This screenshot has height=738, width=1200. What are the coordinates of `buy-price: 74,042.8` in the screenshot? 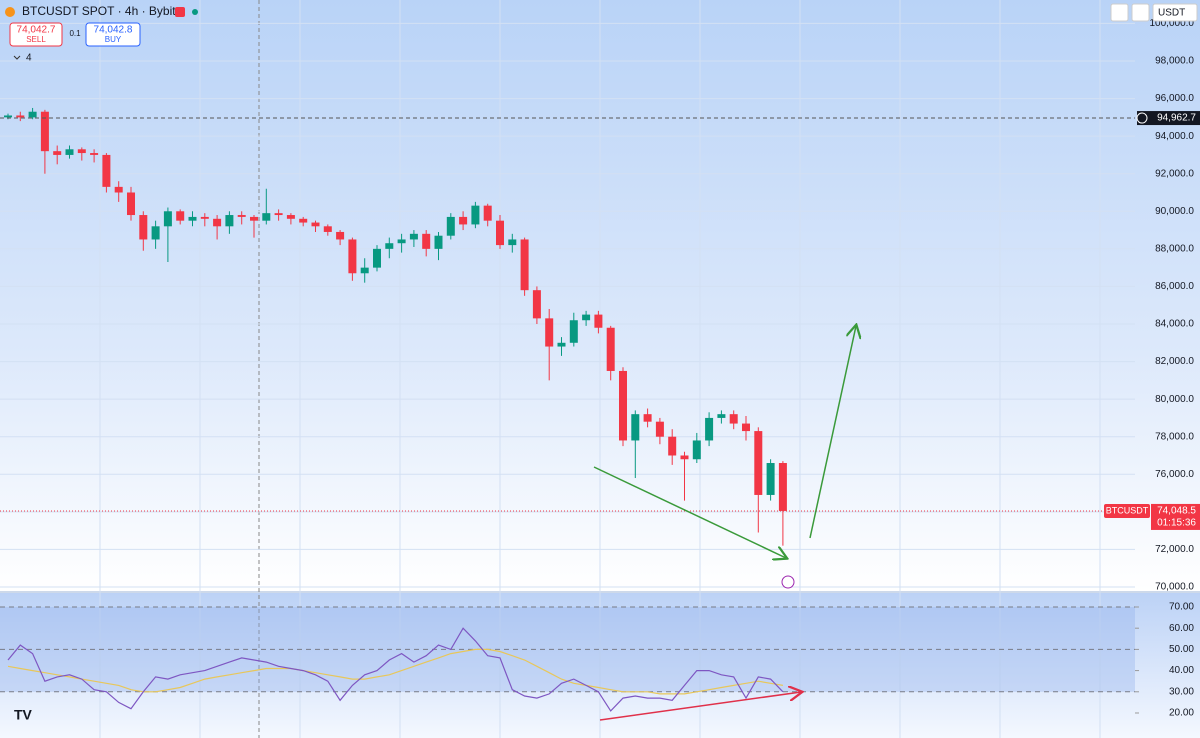 It's located at (113, 30).